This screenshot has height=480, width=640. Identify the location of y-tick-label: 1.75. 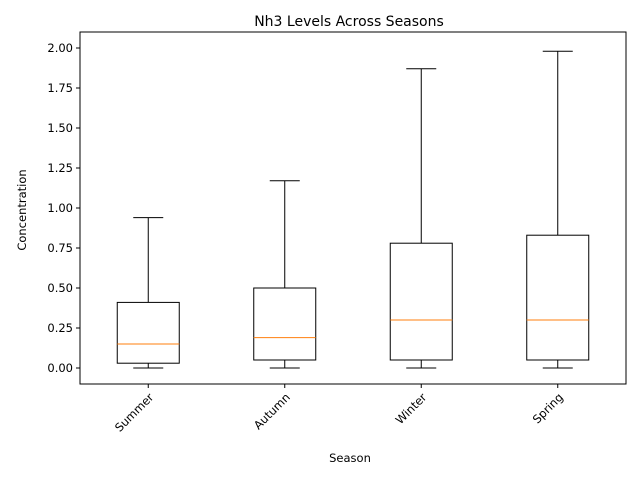
(60, 88).